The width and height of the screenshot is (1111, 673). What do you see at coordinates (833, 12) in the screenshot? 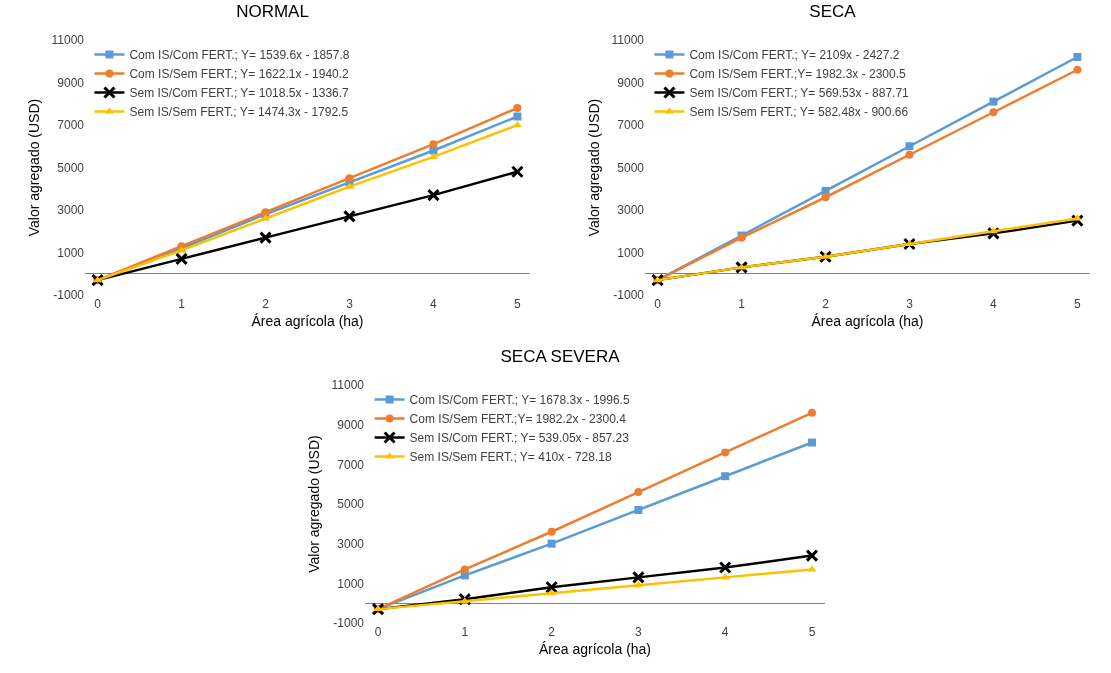
I see `chart-title: SECA` at bounding box center [833, 12].